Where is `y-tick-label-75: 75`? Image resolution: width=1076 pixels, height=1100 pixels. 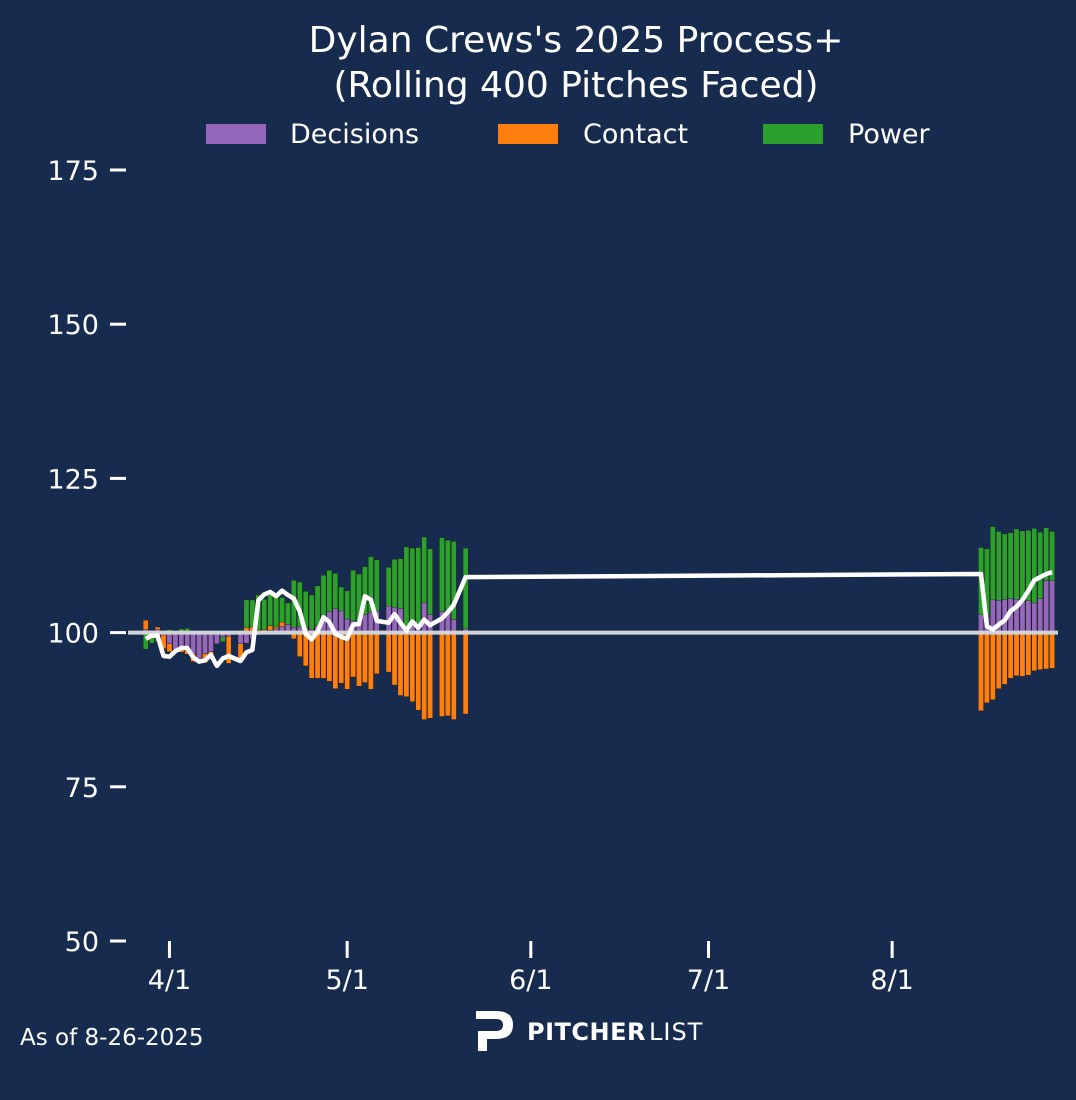 y-tick-label-75: 75 is located at coordinates (82, 788).